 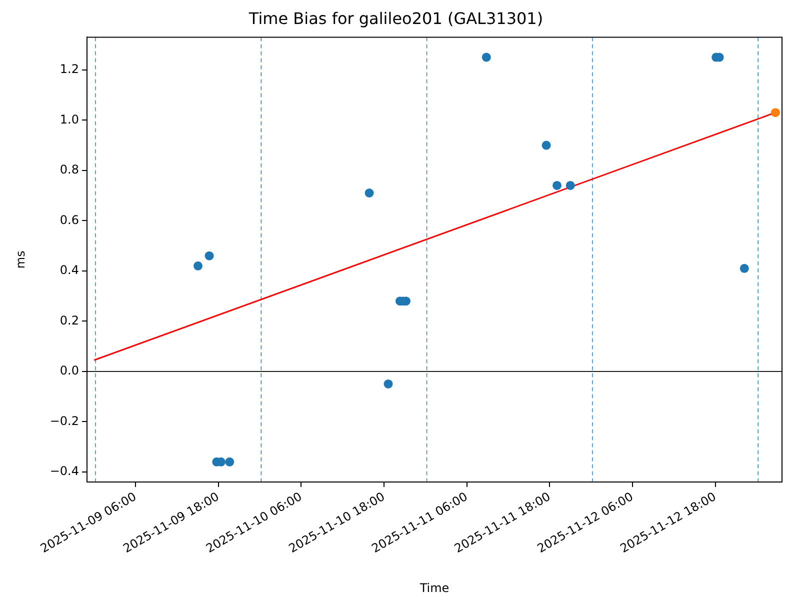 I want to click on y-tick-label: −0.4, so click(x=64, y=471).